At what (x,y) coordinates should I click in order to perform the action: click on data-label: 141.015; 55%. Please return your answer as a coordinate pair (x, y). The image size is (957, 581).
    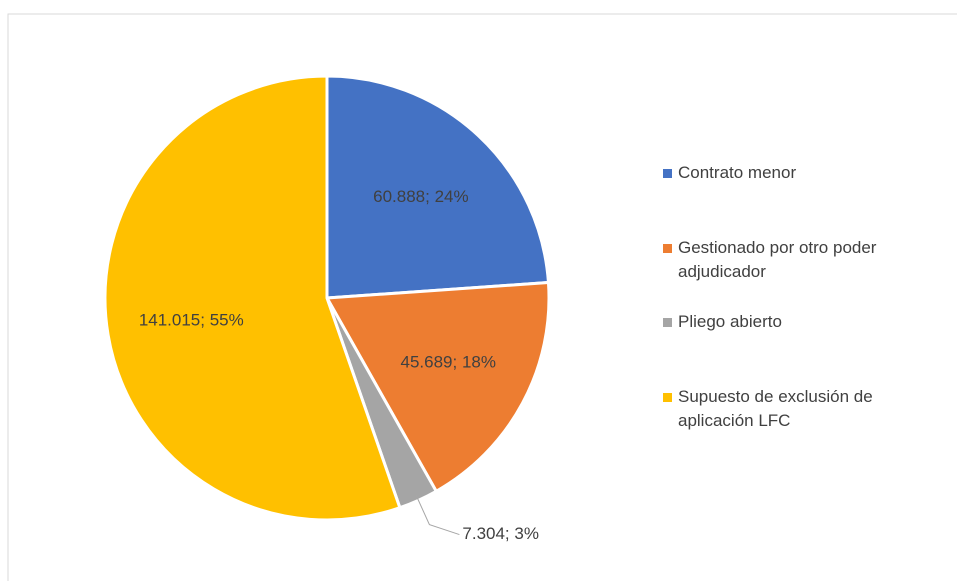
    Looking at the image, I should click on (191, 319).